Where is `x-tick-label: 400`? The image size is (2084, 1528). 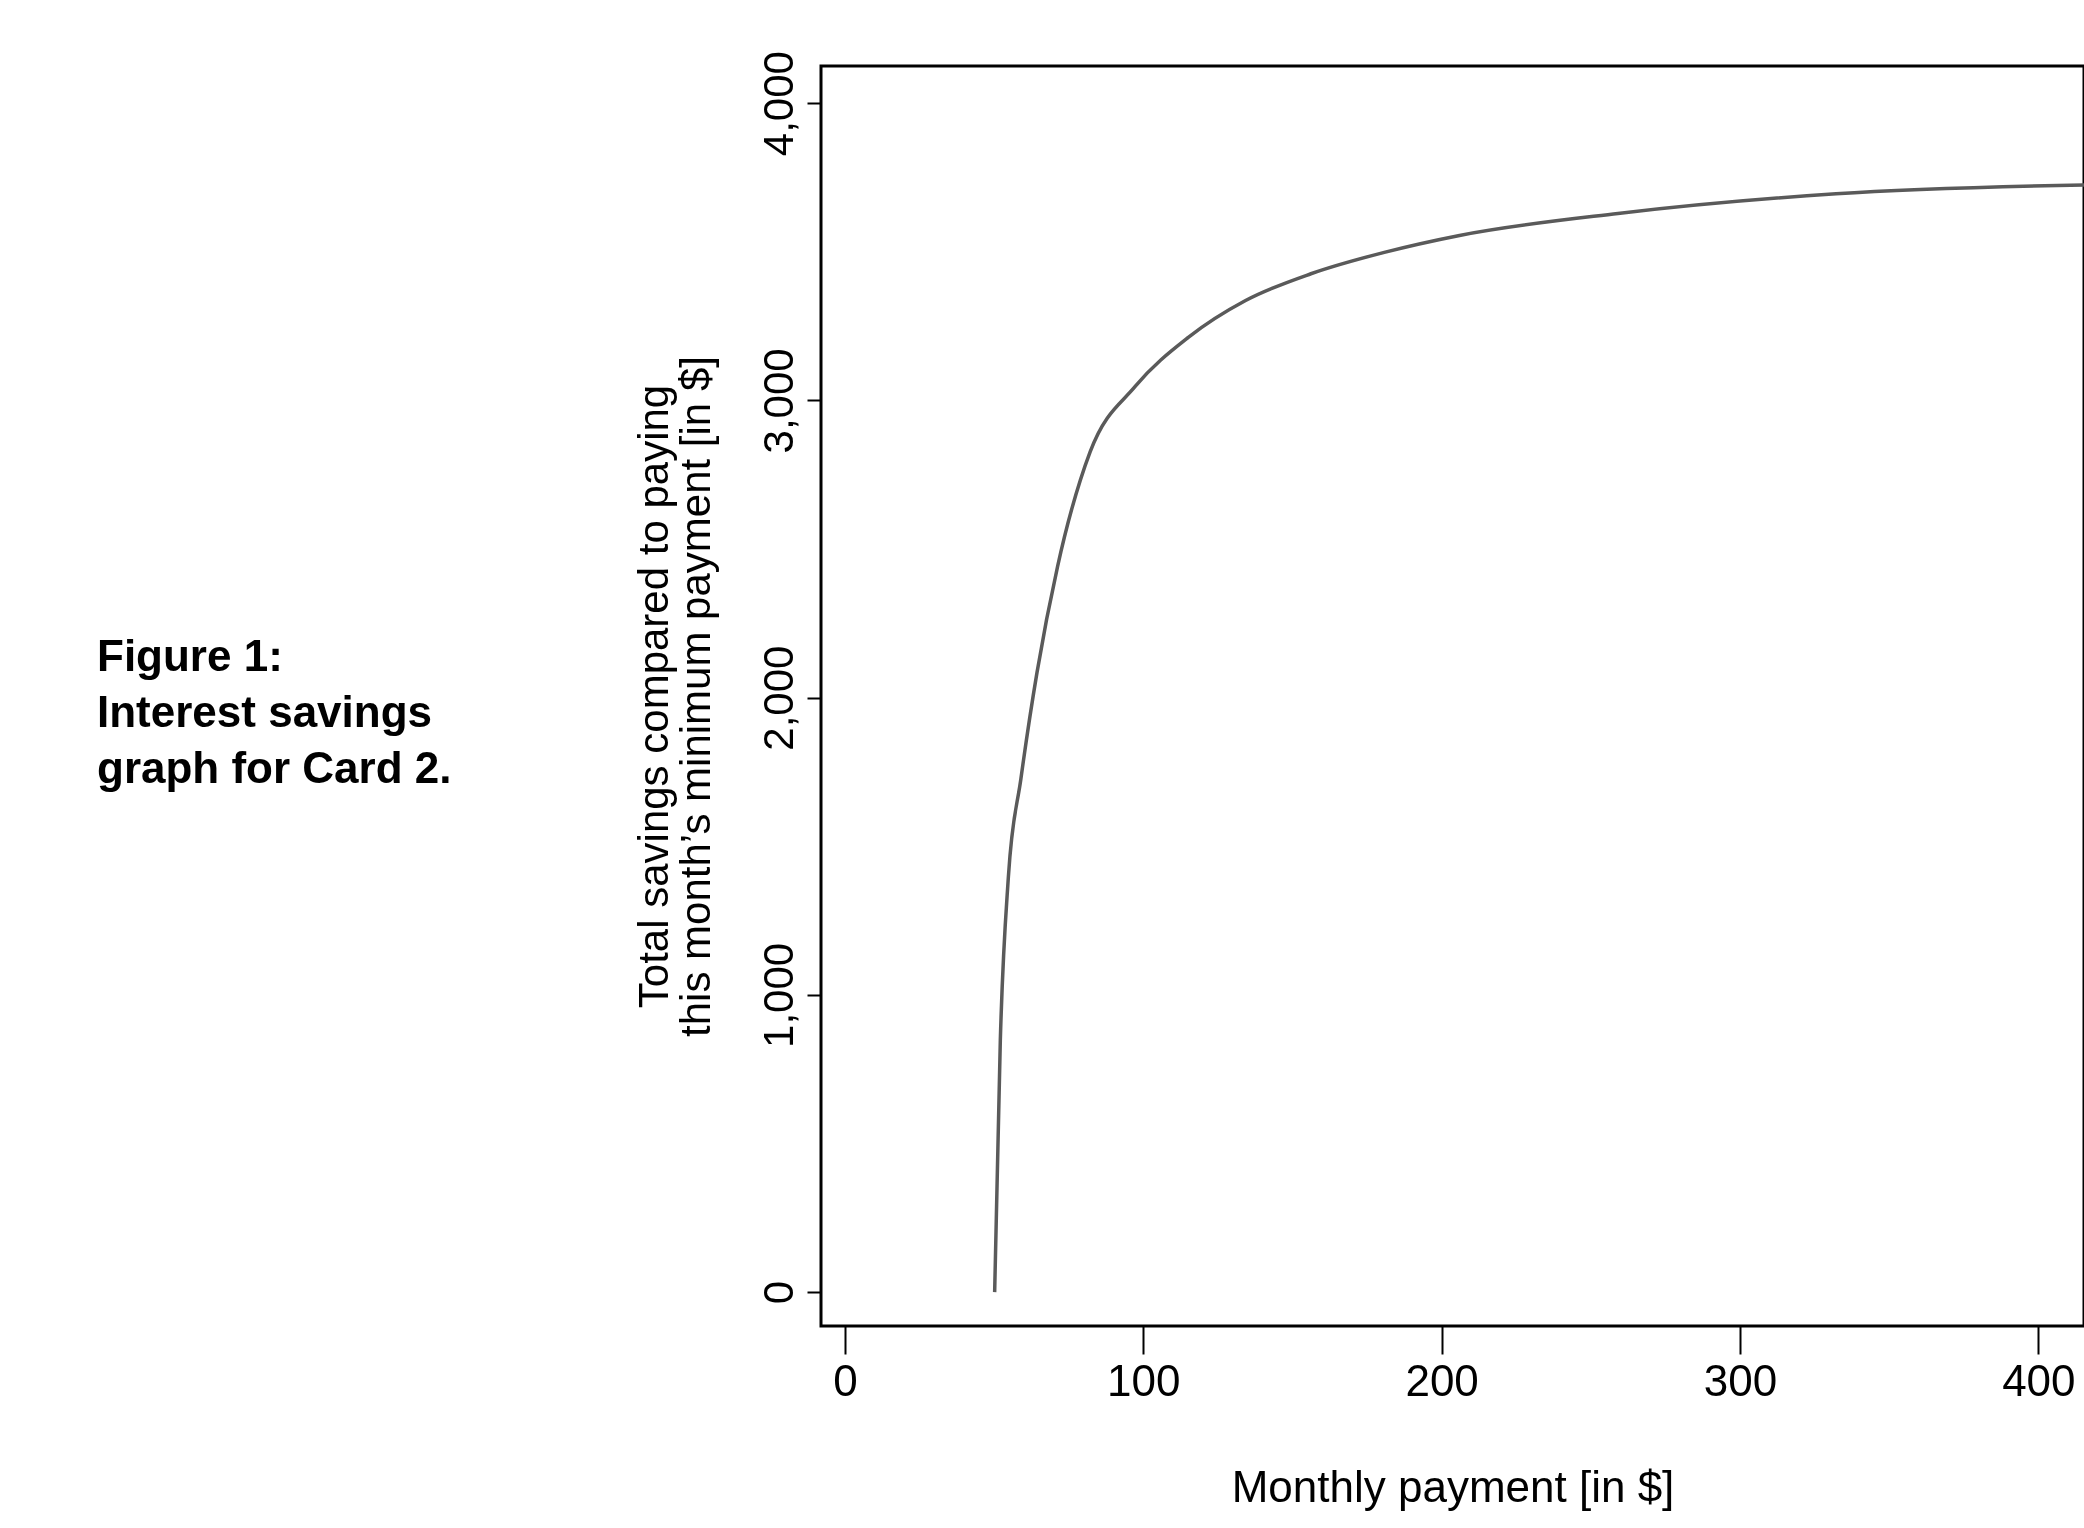
x-tick-label: 400 is located at coordinates (2039, 1380).